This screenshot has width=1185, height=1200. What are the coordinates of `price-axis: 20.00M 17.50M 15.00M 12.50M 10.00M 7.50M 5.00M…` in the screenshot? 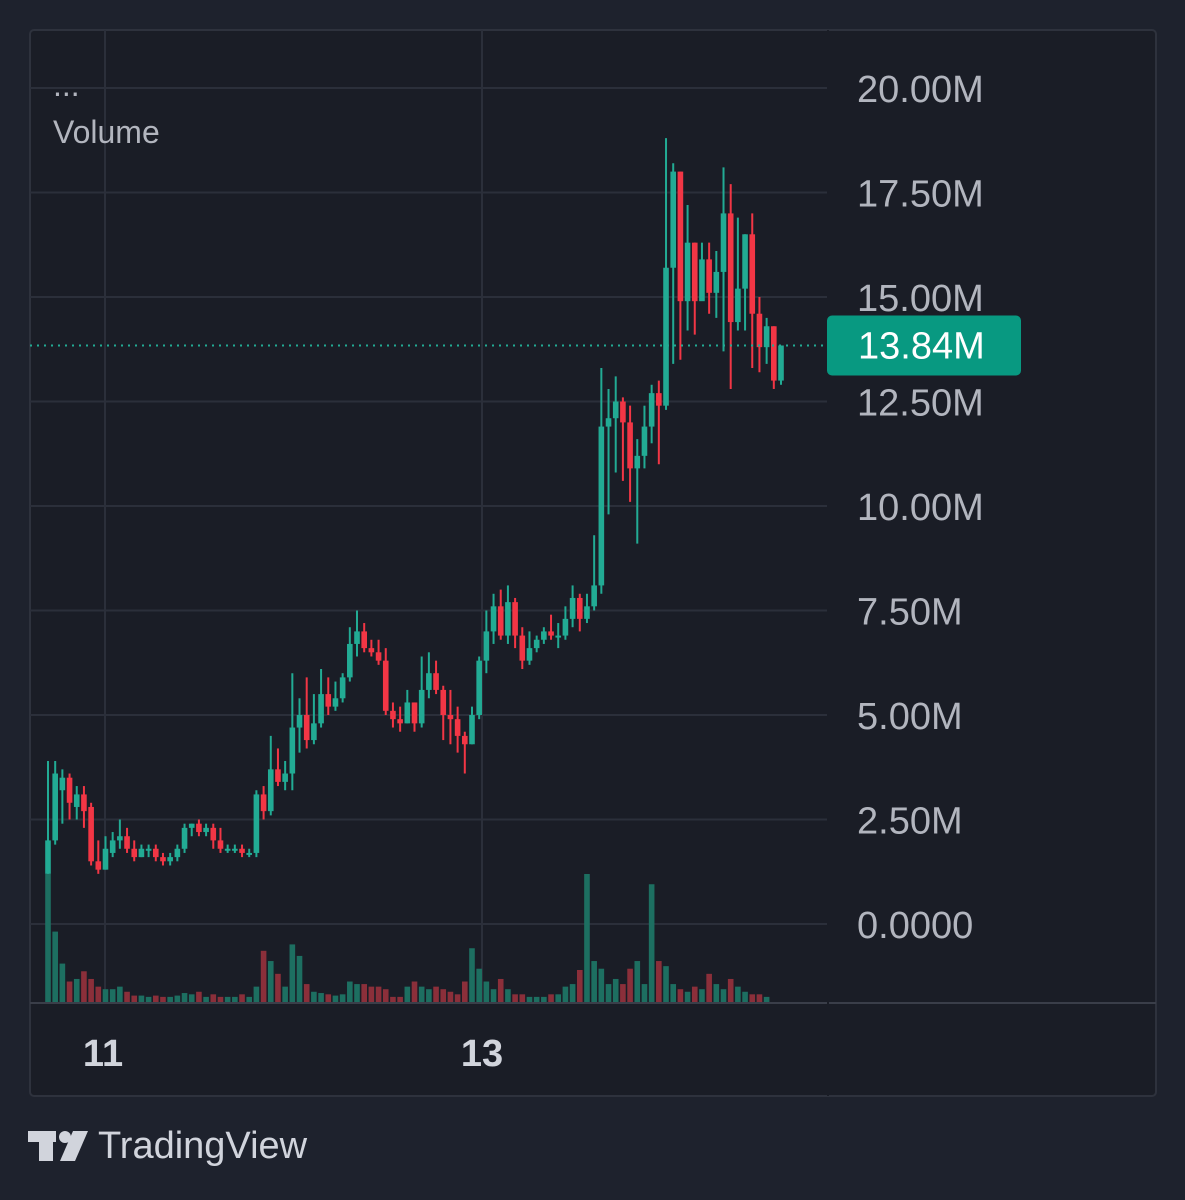 It's located at (920, 508).